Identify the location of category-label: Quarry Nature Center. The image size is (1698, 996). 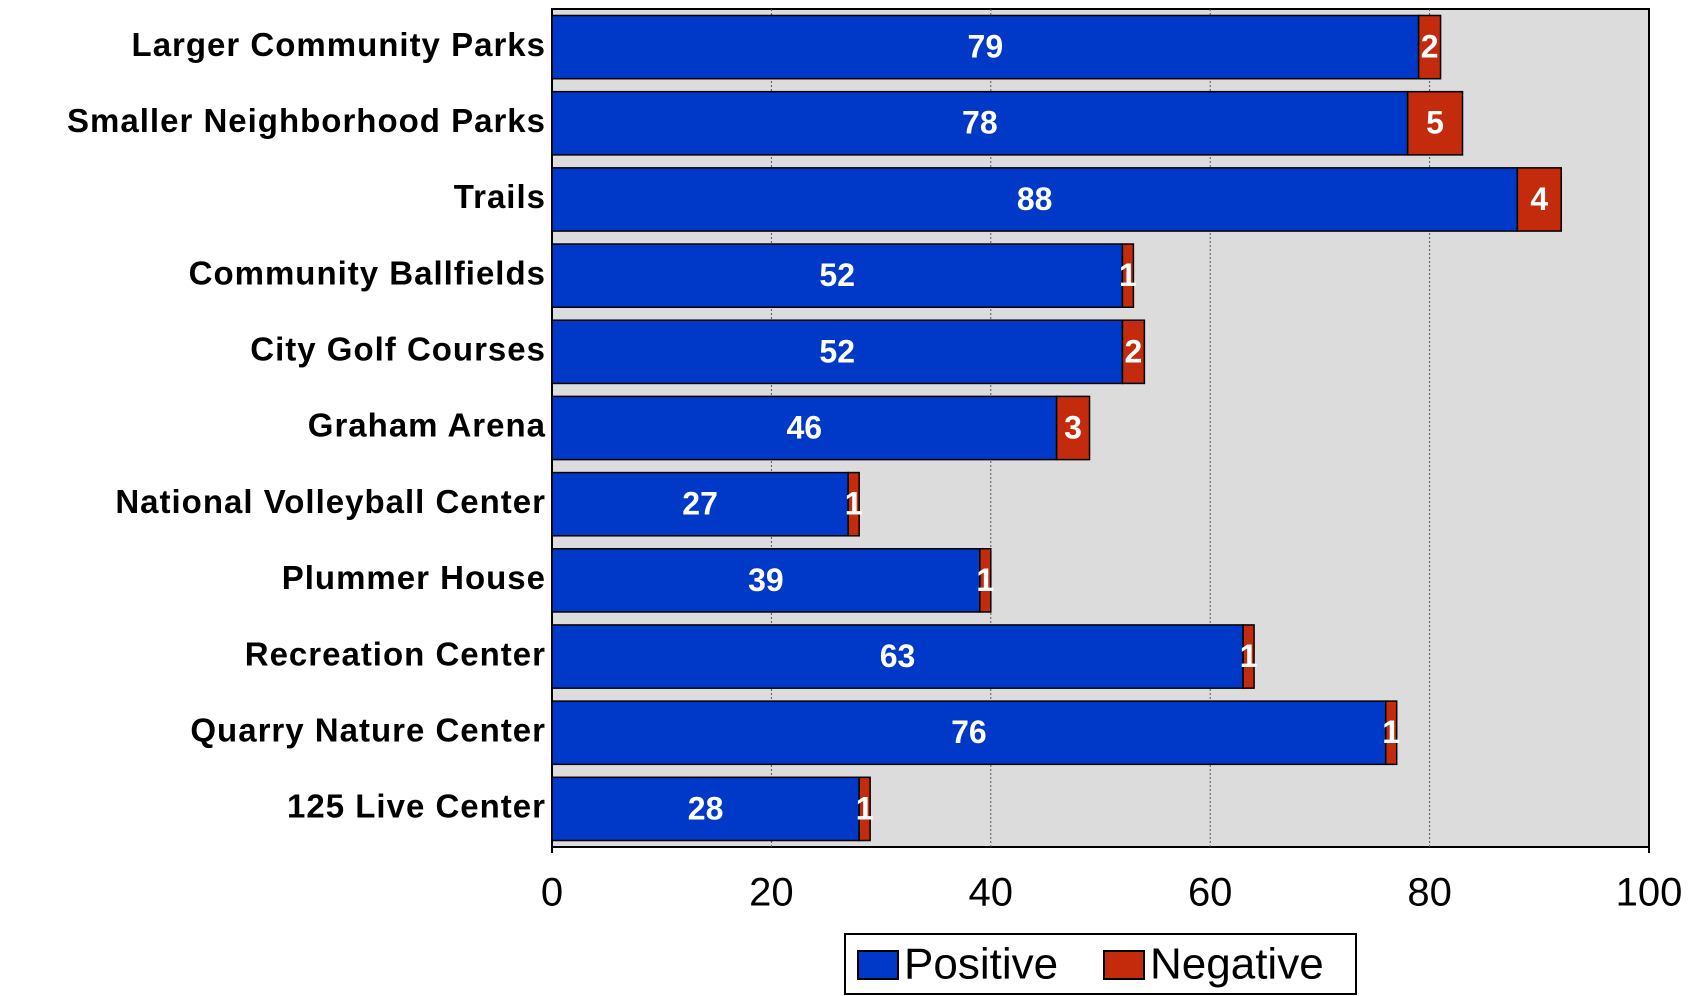
(368, 729).